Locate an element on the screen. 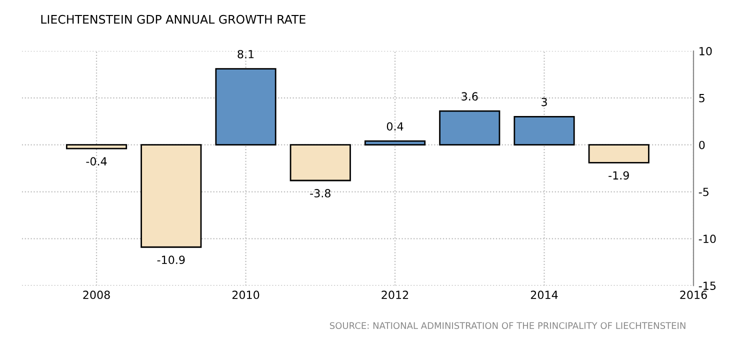 The image size is (730, 340). data-label: 3.6 is located at coordinates (470, 96).